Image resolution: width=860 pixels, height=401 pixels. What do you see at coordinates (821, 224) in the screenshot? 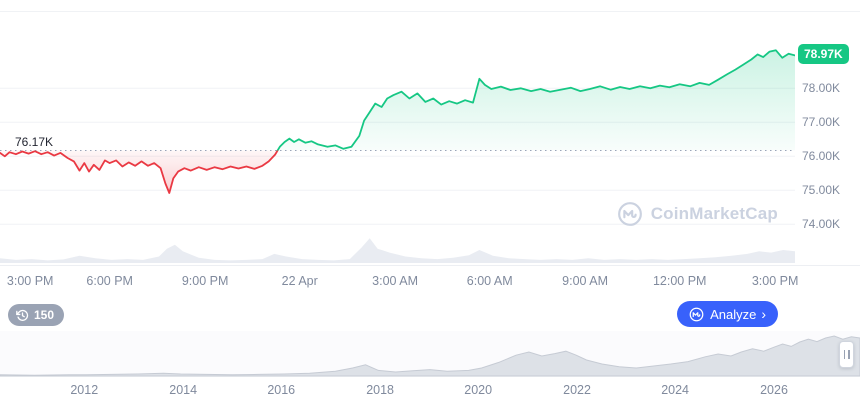
I see `y-axis-label: 74.00K` at bounding box center [821, 224].